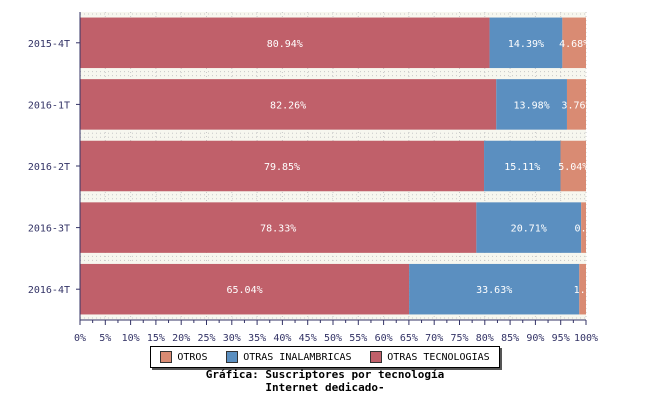 The image size is (650, 400). Describe the element at coordinates (257, 338) in the screenshot. I see `x-tick-label: 35%` at that location.